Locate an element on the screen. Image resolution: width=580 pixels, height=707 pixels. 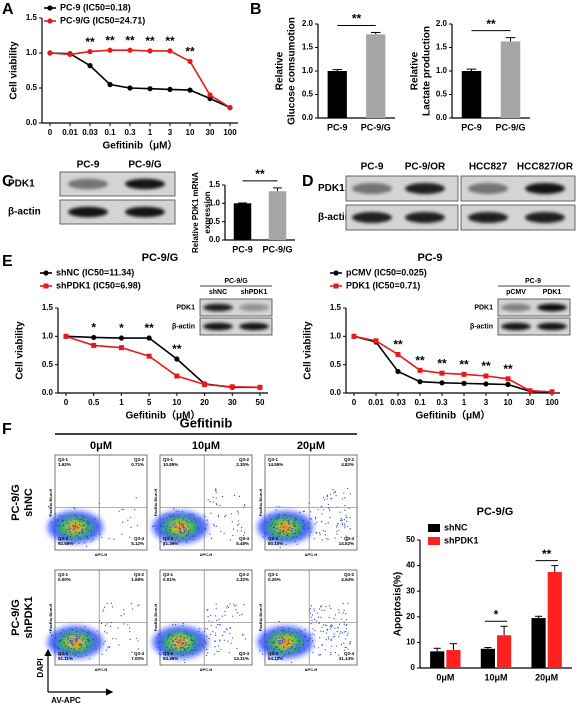
quadrant-value: 14.55% is located at coordinates (275, 464).